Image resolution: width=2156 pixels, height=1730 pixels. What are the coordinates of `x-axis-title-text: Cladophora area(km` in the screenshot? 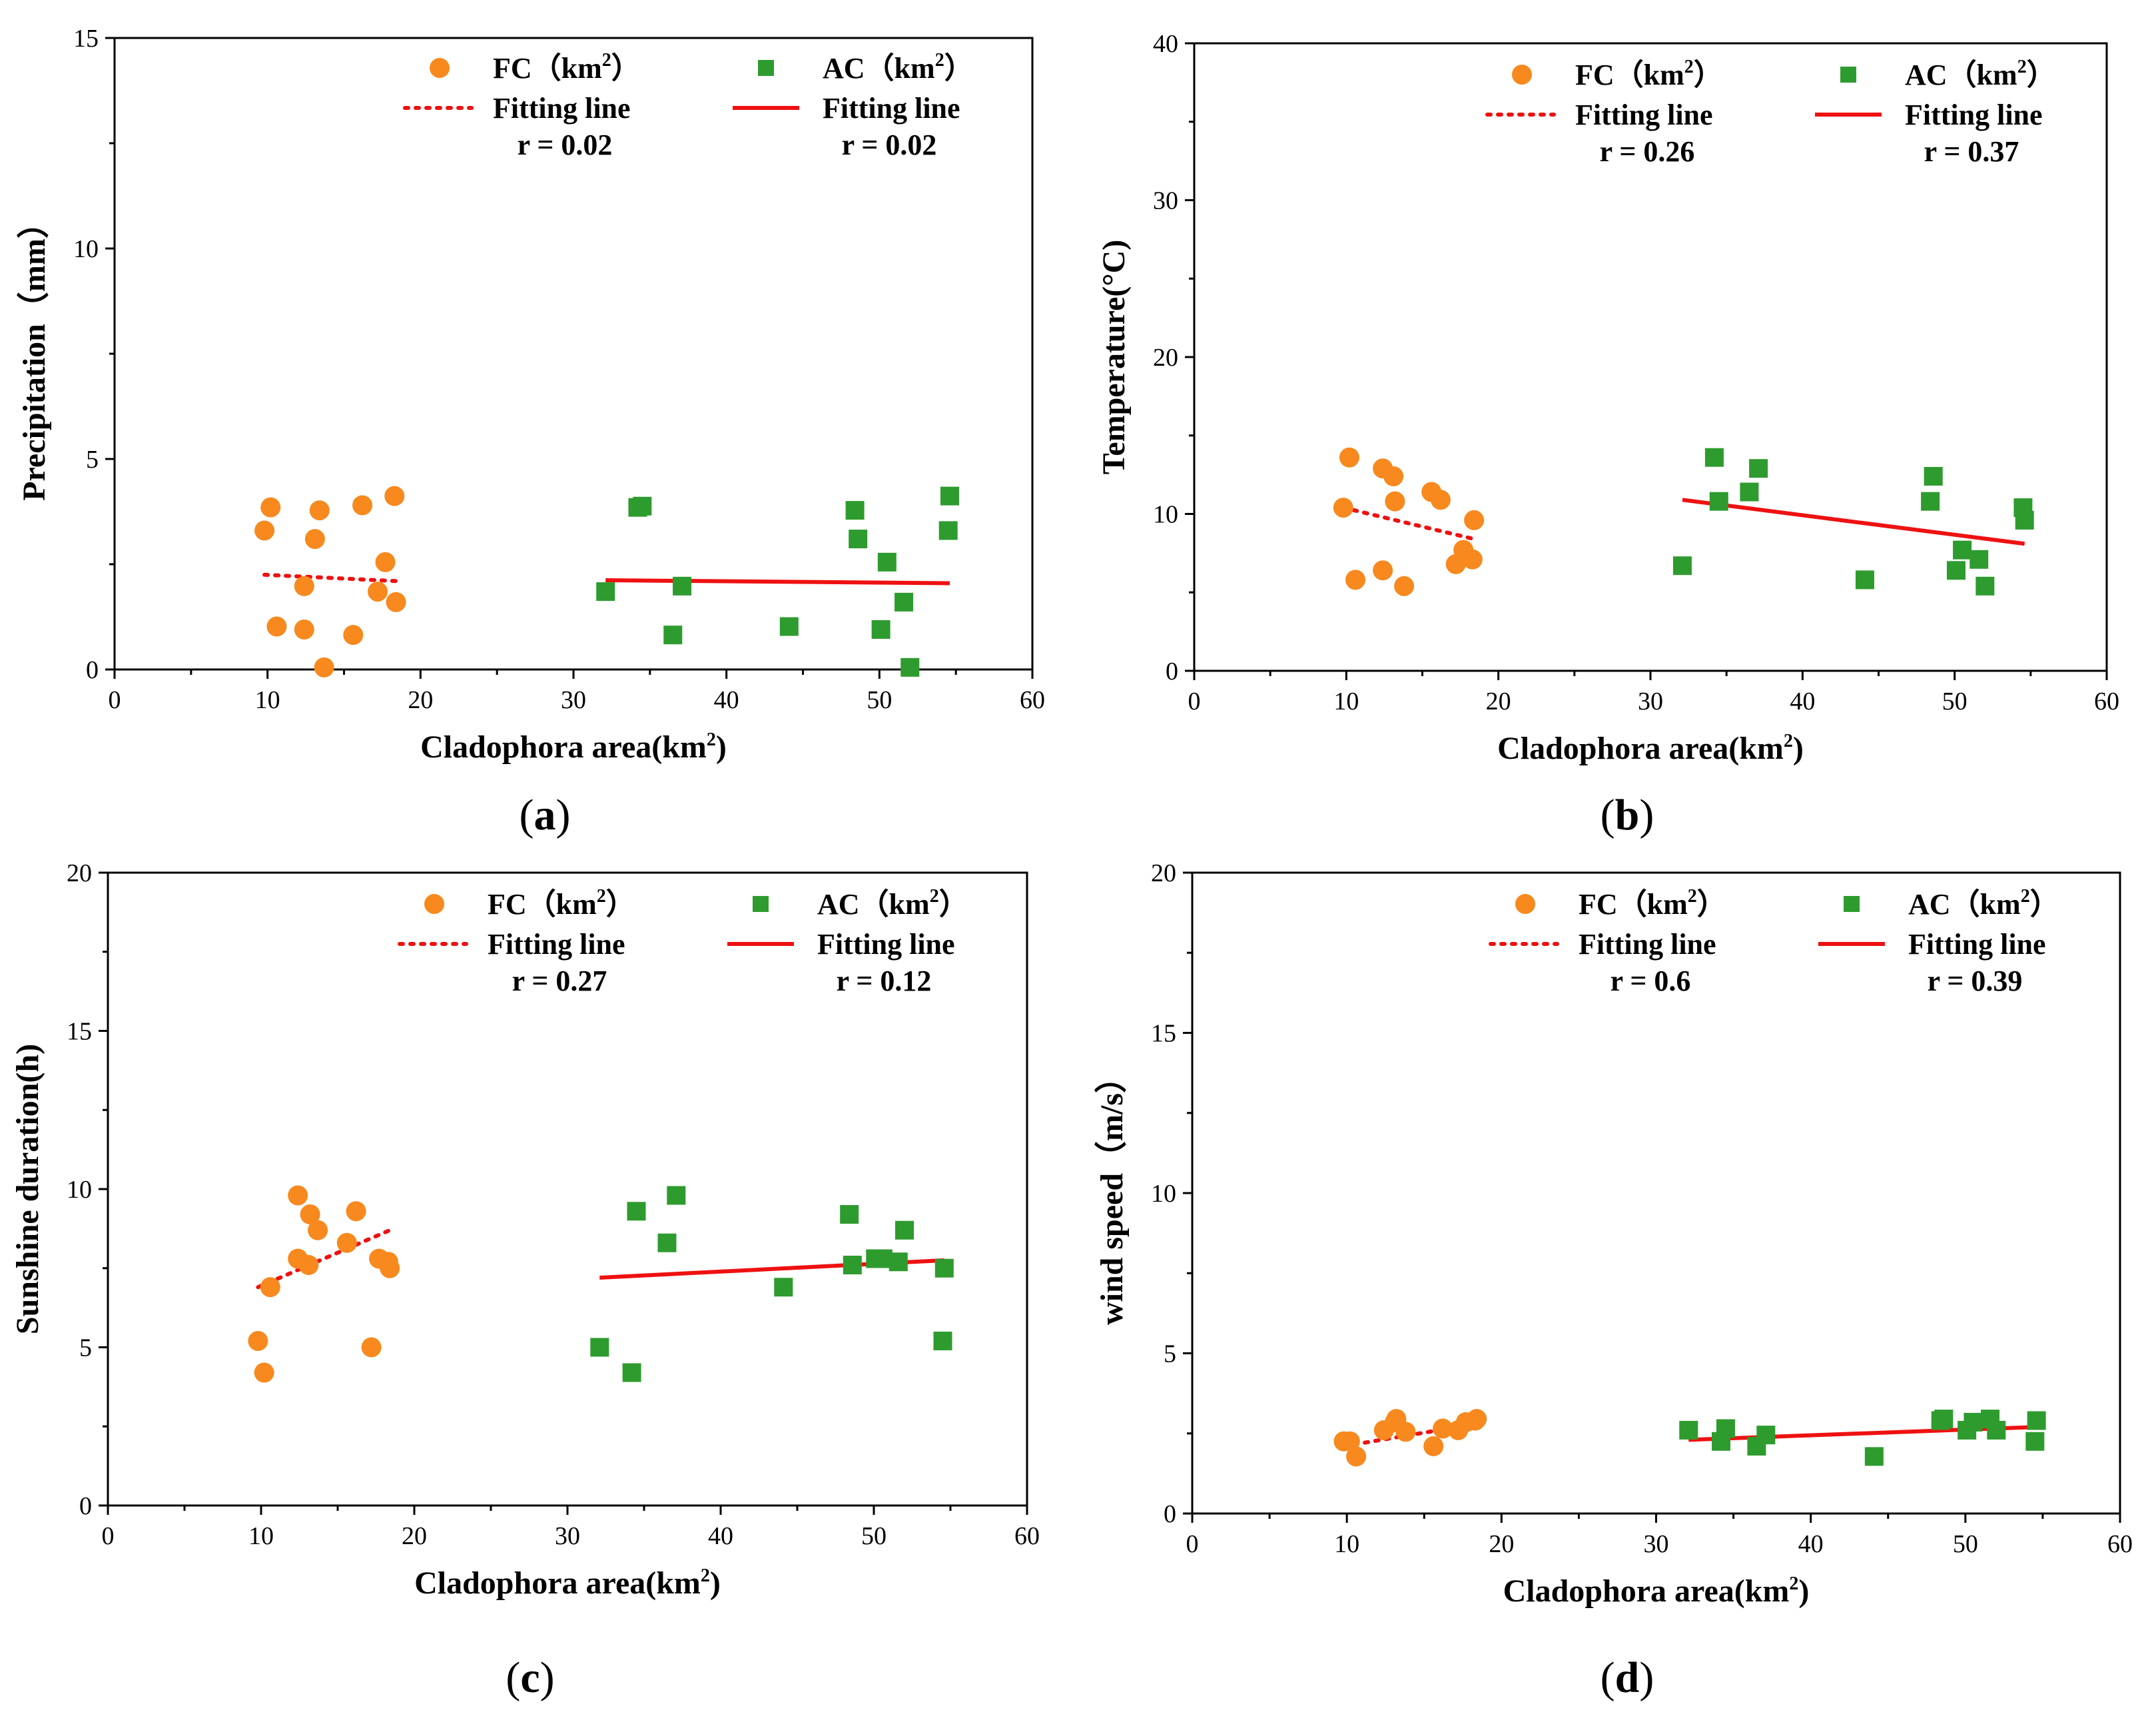 It's located at (1640, 748).